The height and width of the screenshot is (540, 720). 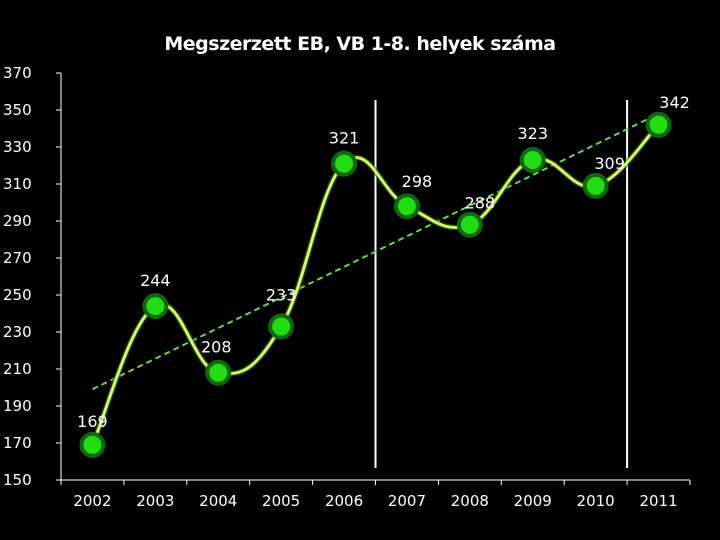 What do you see at coordinates (674, 102) in the screenshot?
I see `data-label: 342` at bounding box center [674, 102].